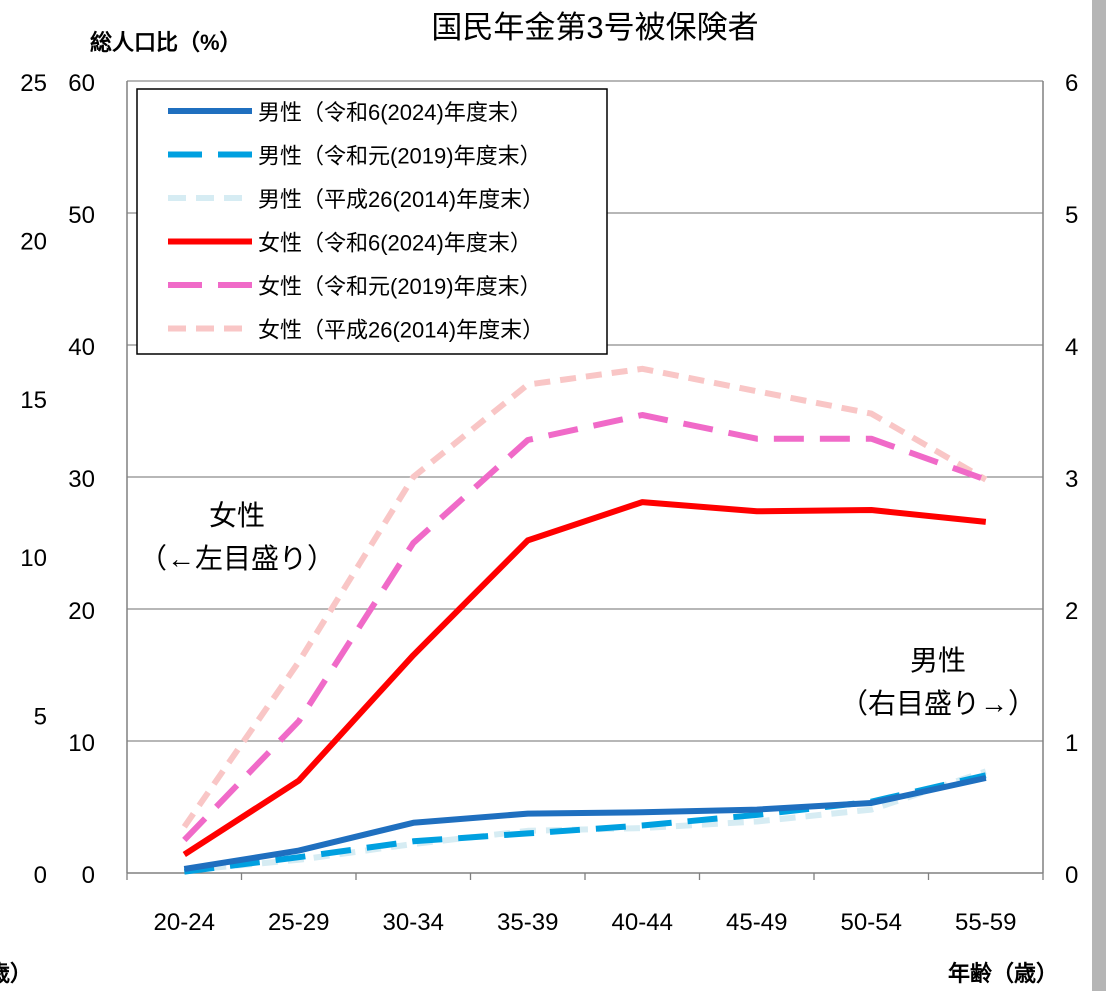 Image resolution: width=1106 pixels, height=991 pixels. Describe the element at coordinates (401, 330) in the screenshot. I see `legend-label-5: 女性（平成26(2014)年度末）` at that location.